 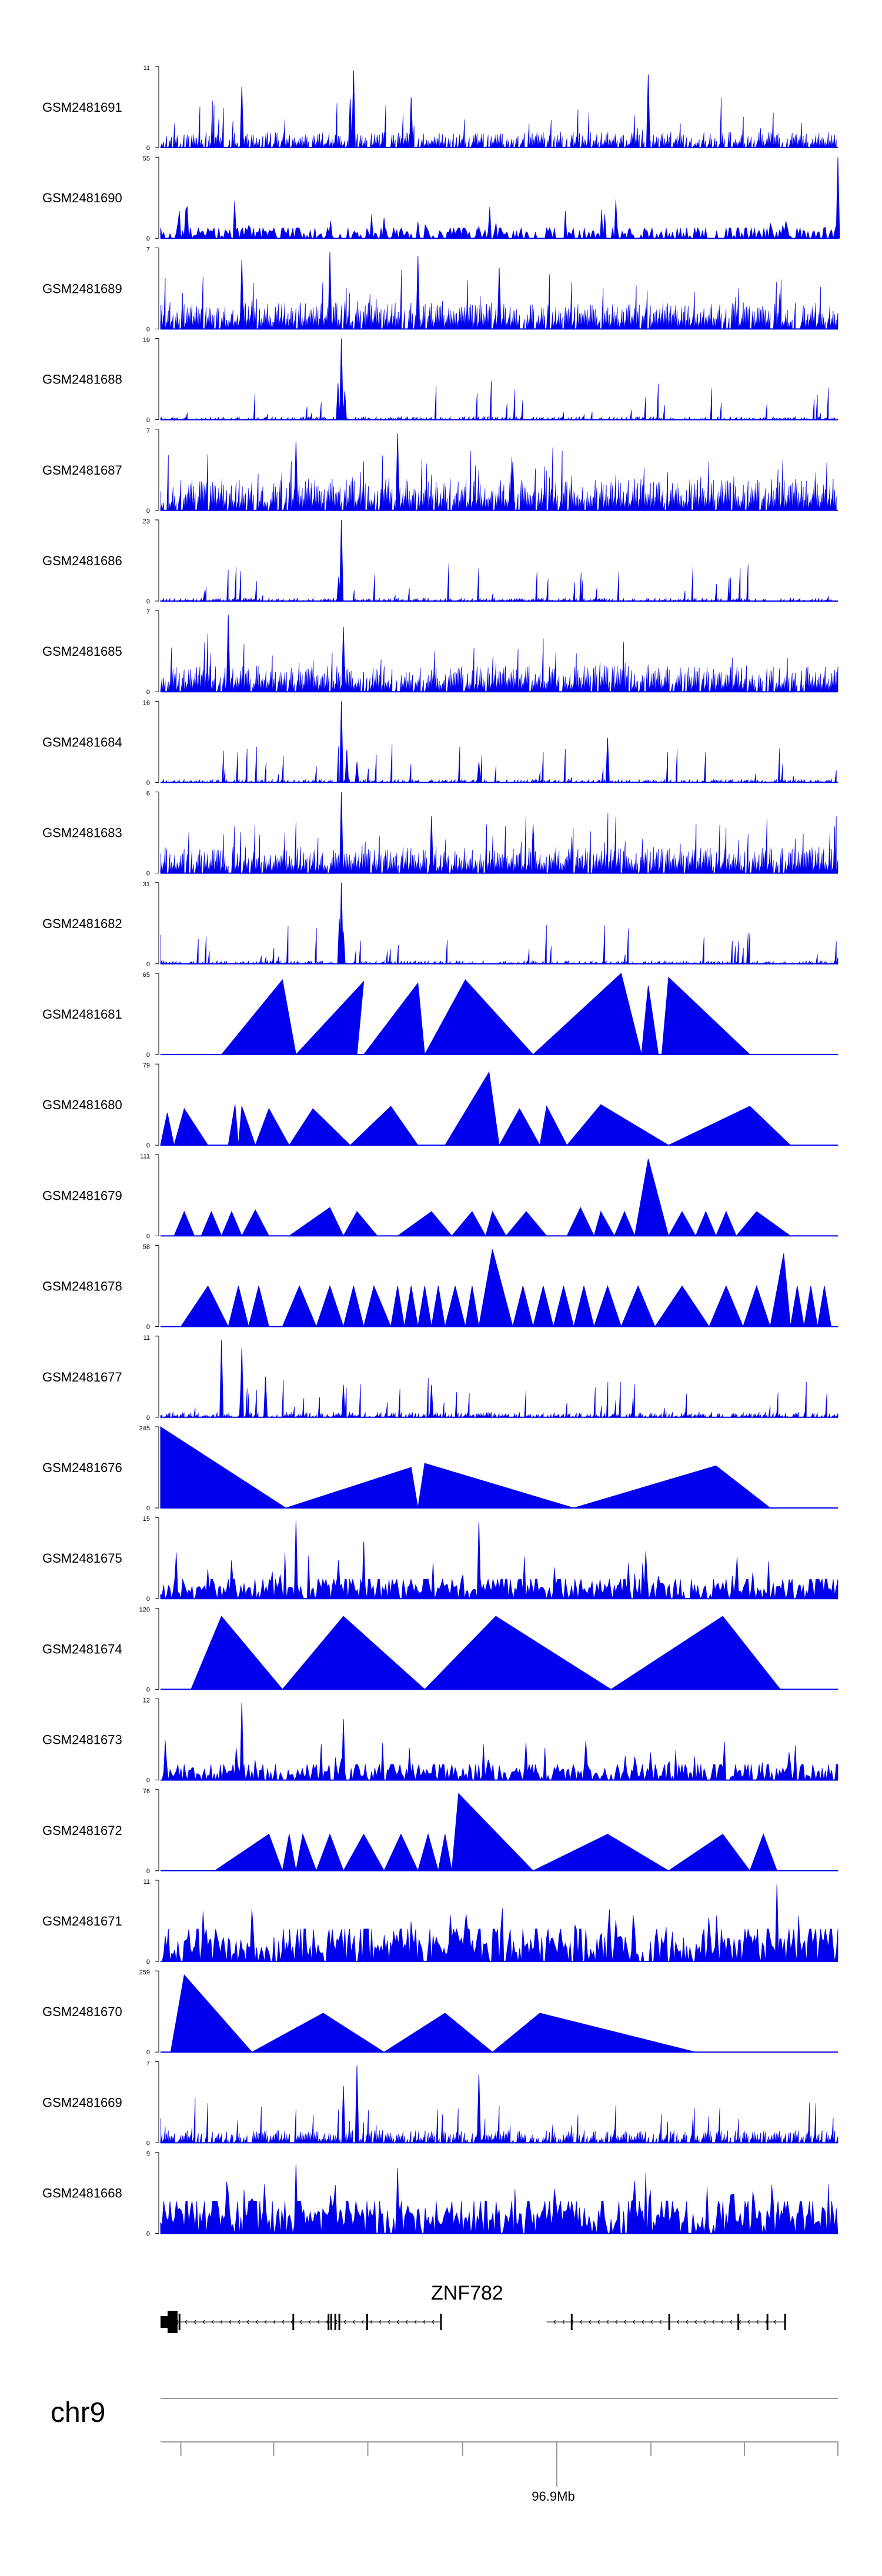 I want to click on track-ymax-label: 120, so click(x=144, y=1609).